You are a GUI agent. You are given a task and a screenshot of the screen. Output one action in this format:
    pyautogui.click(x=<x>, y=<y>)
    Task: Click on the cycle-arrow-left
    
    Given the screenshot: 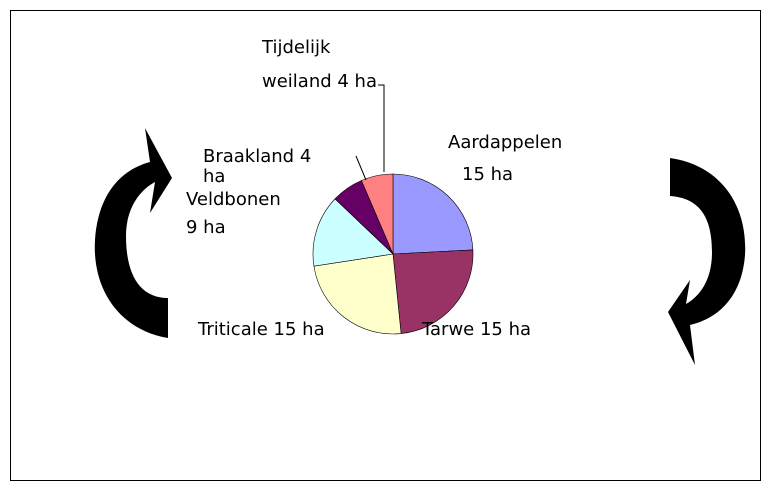 What is the action you would take?
    pyautogui.click(x=133, y=233)
    